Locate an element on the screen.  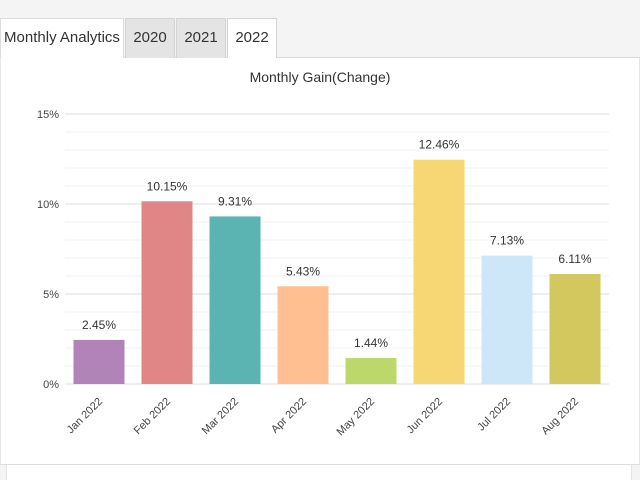
bar-mar-2022 is located at coordinates (235, 300).